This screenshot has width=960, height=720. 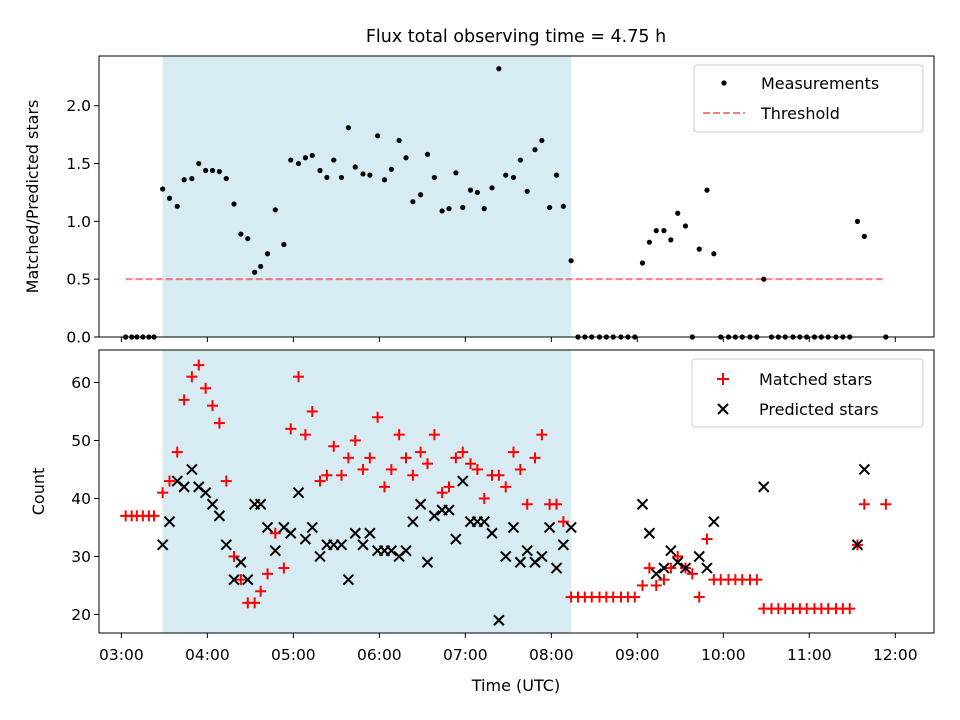 I want to click on top-y-tick-label: 0.0, so click(x=78, y=338).